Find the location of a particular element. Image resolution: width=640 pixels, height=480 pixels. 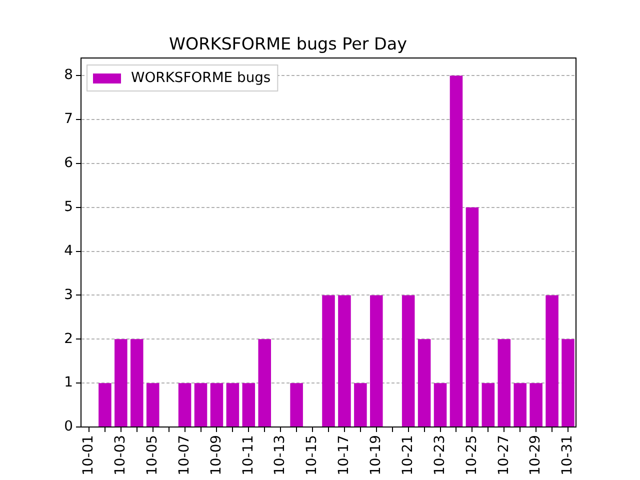

x-tick-label: 10-13 is located at coordinates (280, 455).